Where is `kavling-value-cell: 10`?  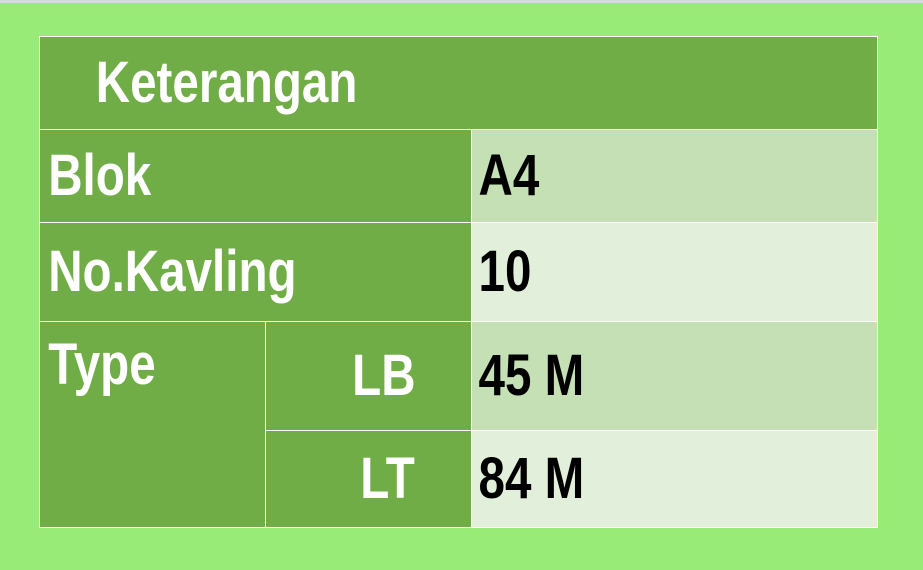
kavling-value-cell: 10 is located at coordinates (674, 272).